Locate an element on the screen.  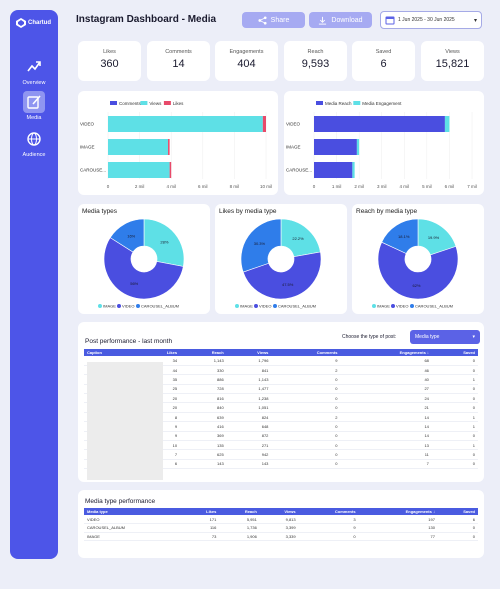
table-row: CAROUSEL_ALBUM 116 1,736 3,399 9 130 0 is located at coordinates (281, 528).